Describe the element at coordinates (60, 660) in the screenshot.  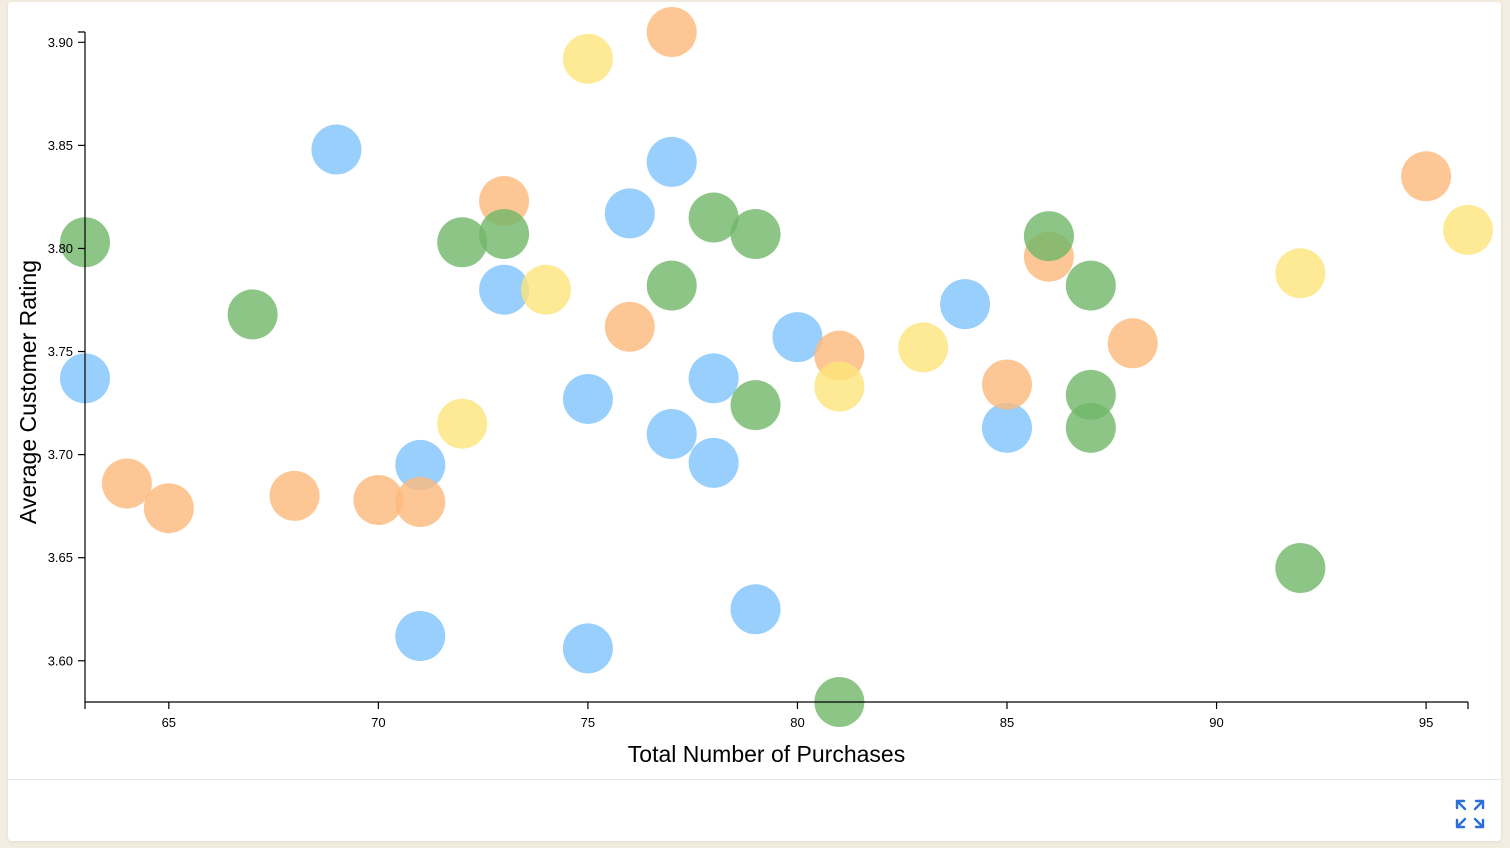
I see `y-tick-label: 3.60` at that location.